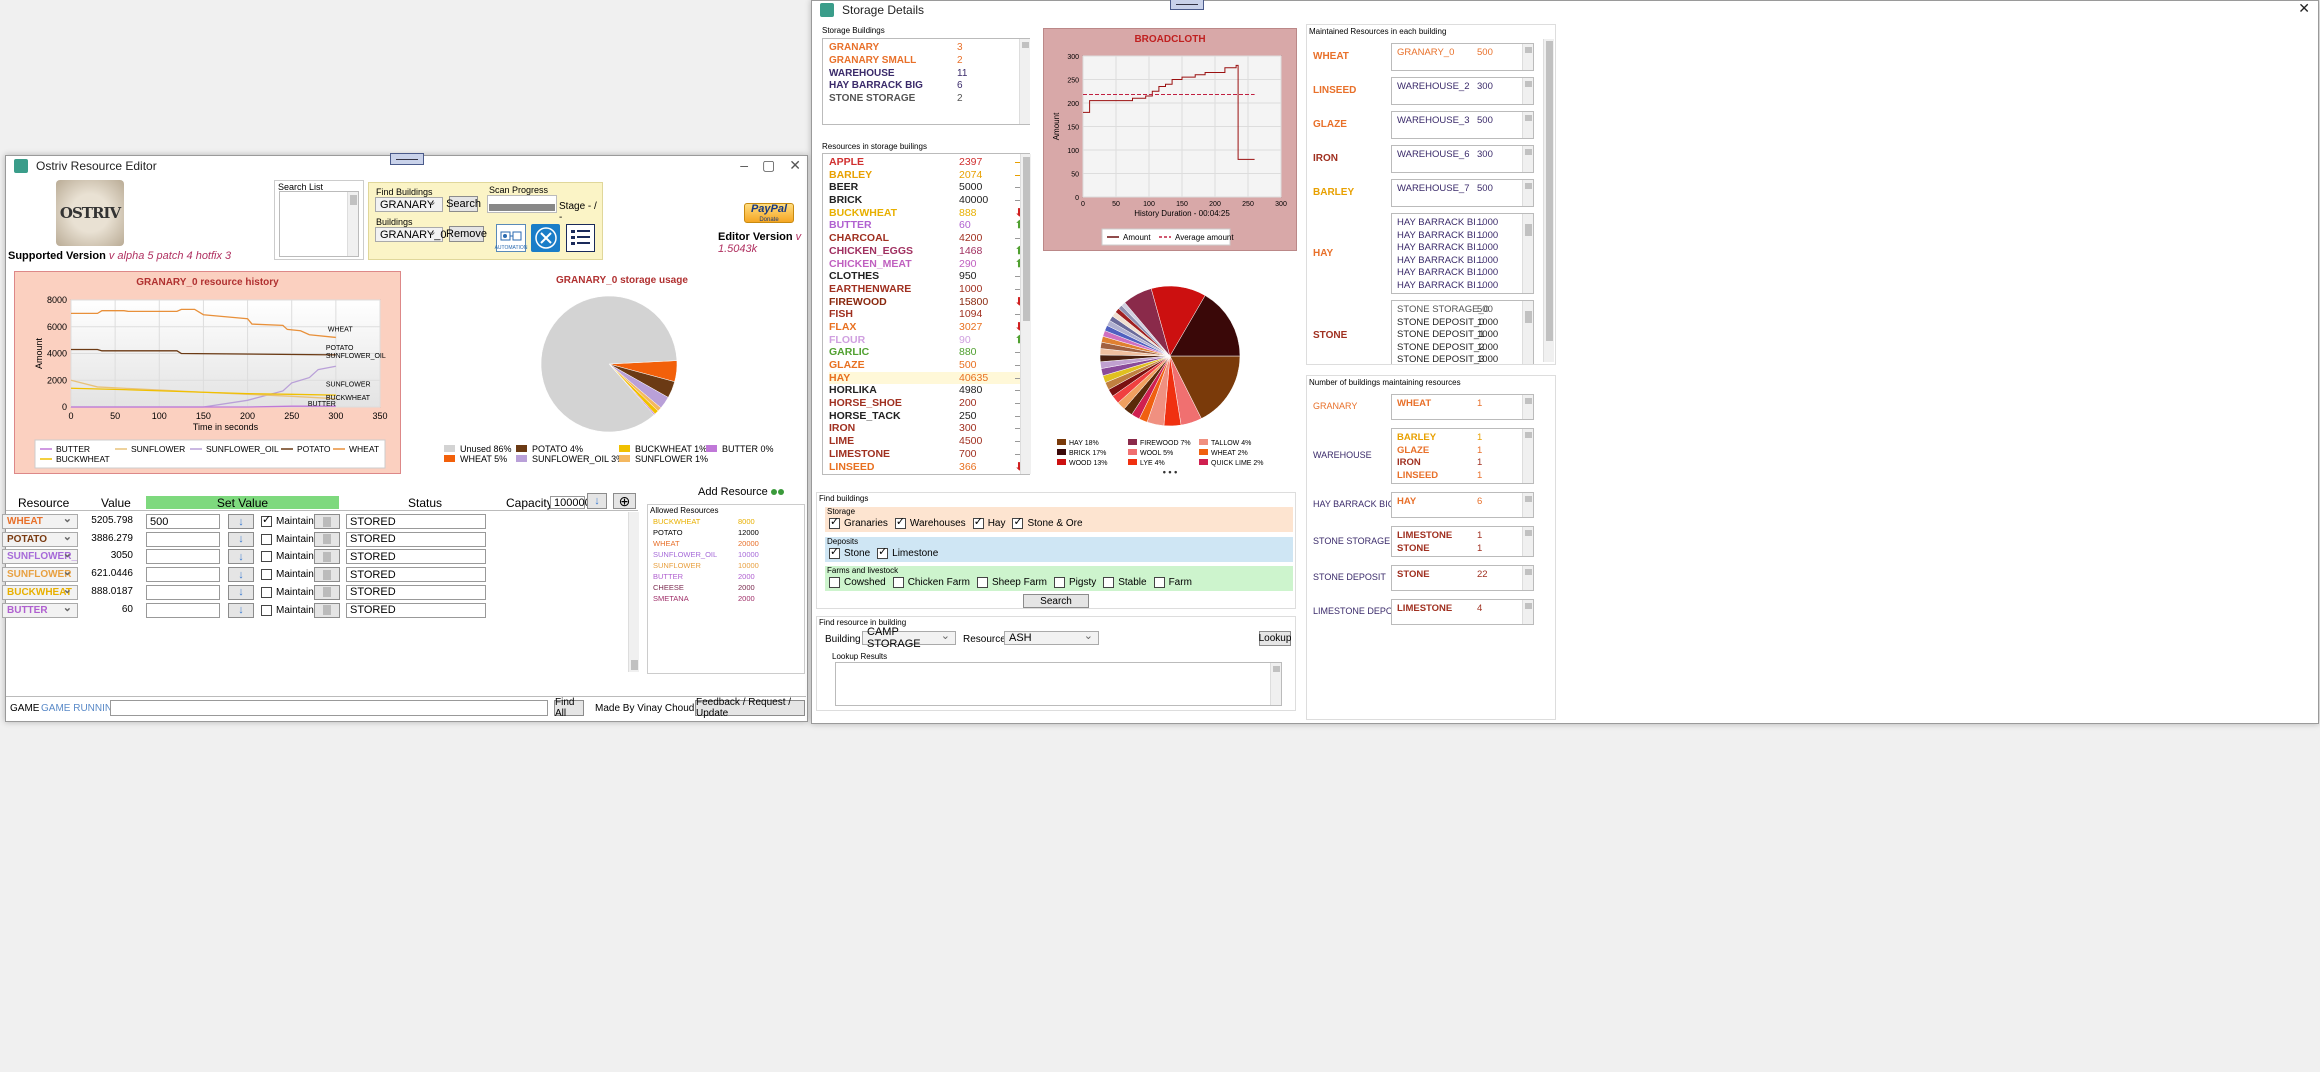  What do you see at coordinates (624, 501) in the screenshot?
I see `add-row-button: ⊕` at bounding box center [624, 501].